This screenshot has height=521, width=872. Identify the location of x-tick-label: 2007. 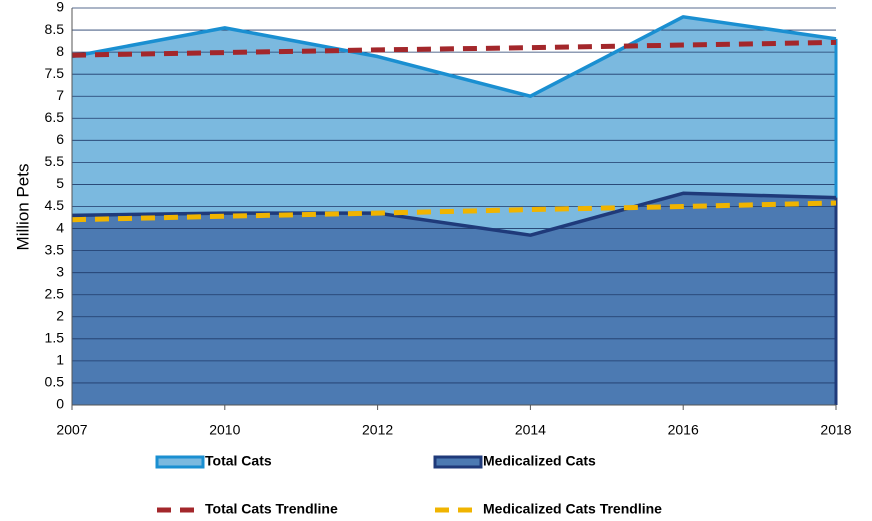
(71, 430).